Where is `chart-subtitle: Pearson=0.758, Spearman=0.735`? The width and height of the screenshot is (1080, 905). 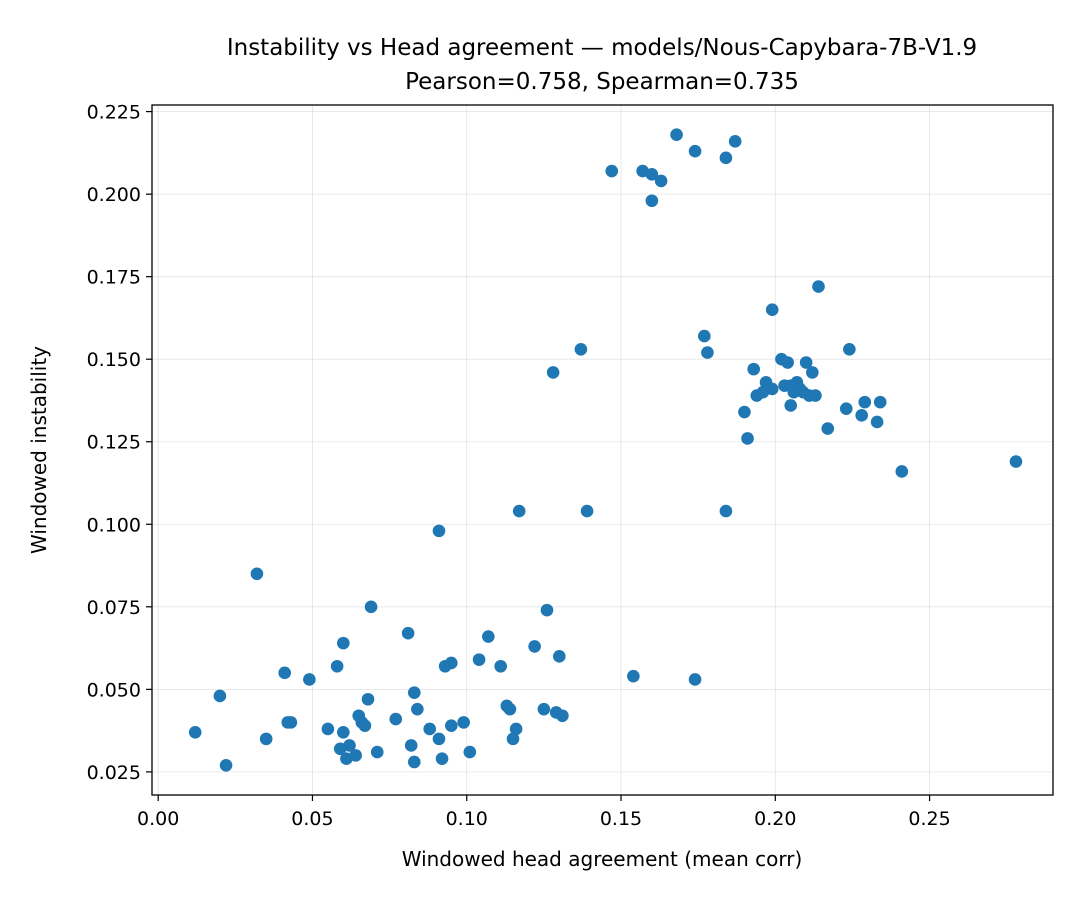
chart-subtitle: Pearson=0.758, Spearman=0.735 is located at coordinates (602, 82).